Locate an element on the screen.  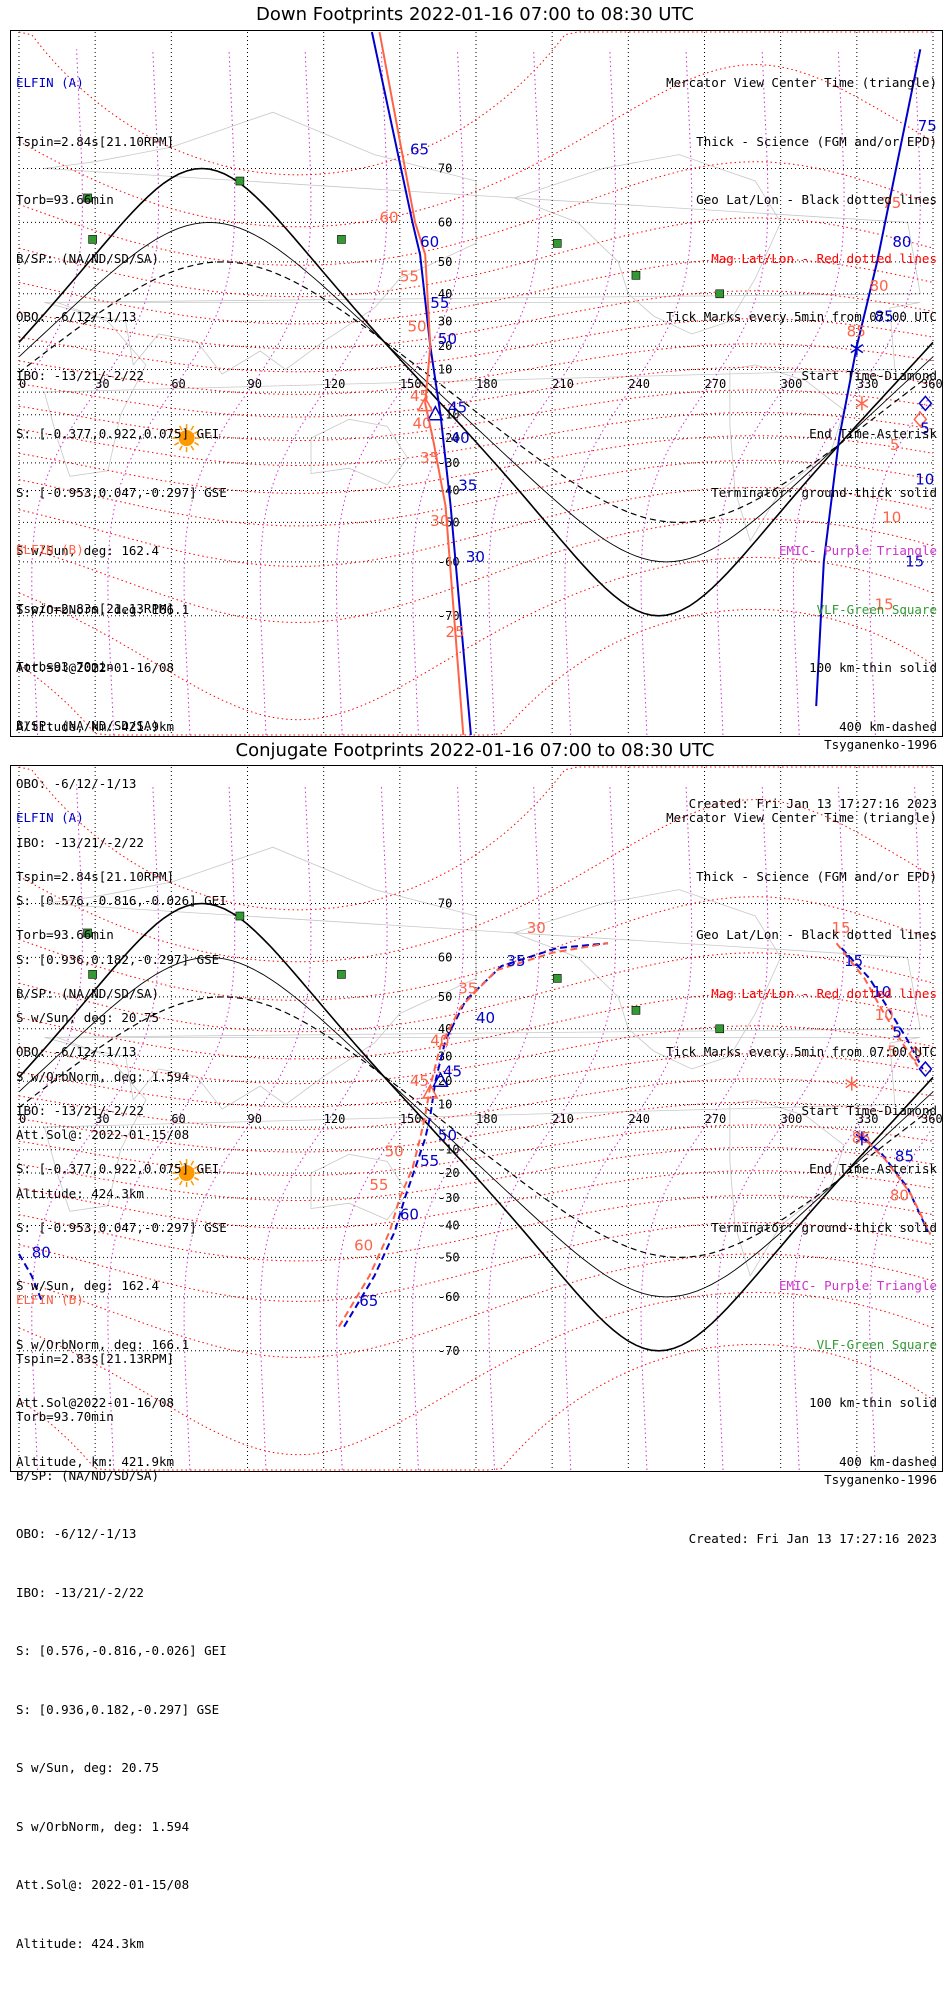
lon-tick-label: 0 is located at coordinates (22, 1119).